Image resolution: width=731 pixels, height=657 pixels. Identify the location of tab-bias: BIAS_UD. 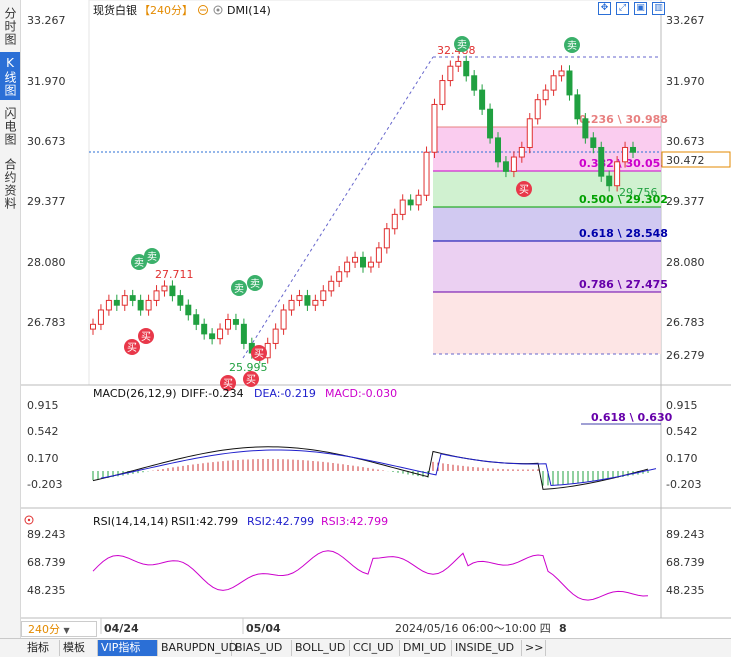
(262, 648).